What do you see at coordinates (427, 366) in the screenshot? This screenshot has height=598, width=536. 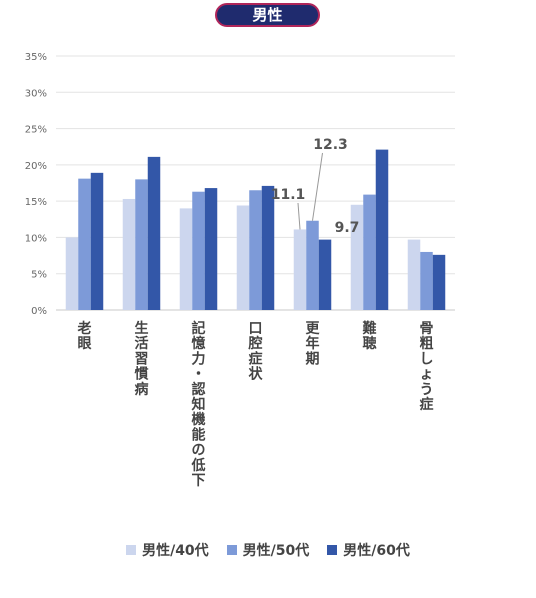 I see `x-tick-label: 骨粗しょう症` at bounding box center [427, 366].